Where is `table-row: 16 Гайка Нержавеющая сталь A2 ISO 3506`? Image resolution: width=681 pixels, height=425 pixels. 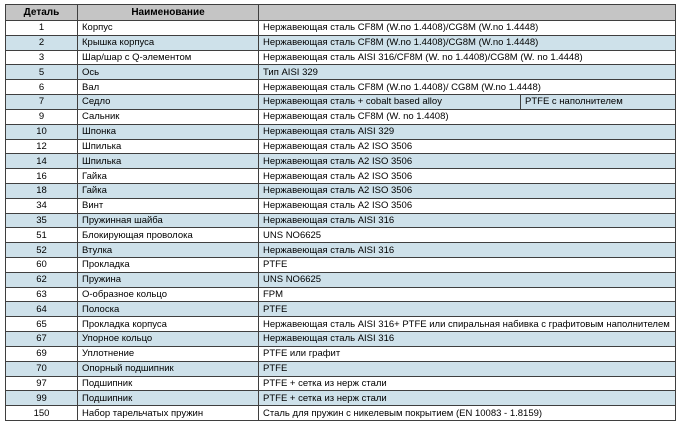
table-row: 16 Гайка Нержавеющая сталь A2 ISO 3506 is located at coordinates (340, 176).